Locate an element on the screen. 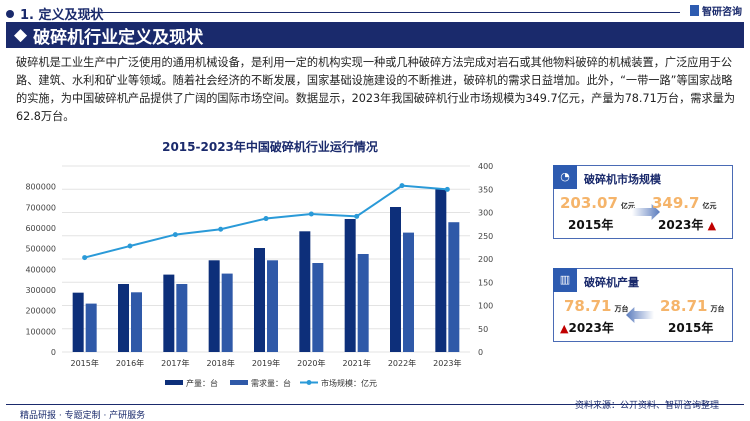 Image resolution: width=750 pixels, height=421 pixels. y-right-tick-label: 150 is located at coordinates (485, 282).